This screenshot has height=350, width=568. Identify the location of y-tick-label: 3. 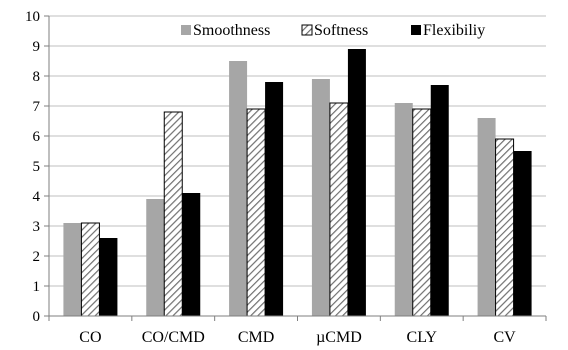
(37, 227).